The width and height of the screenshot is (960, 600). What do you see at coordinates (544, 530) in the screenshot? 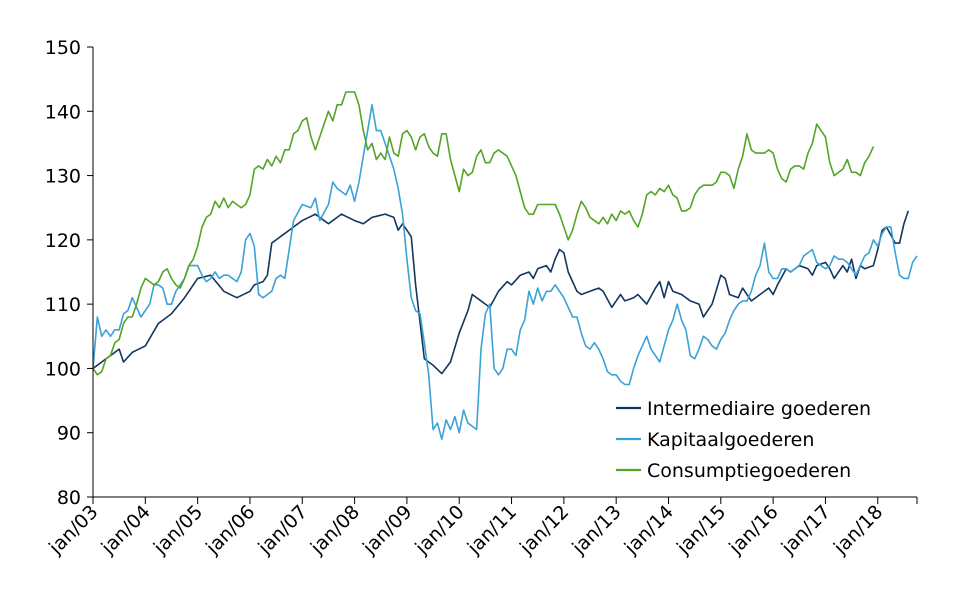
I see `x-tick-label: jan/12` at bounding box center [544, 530].